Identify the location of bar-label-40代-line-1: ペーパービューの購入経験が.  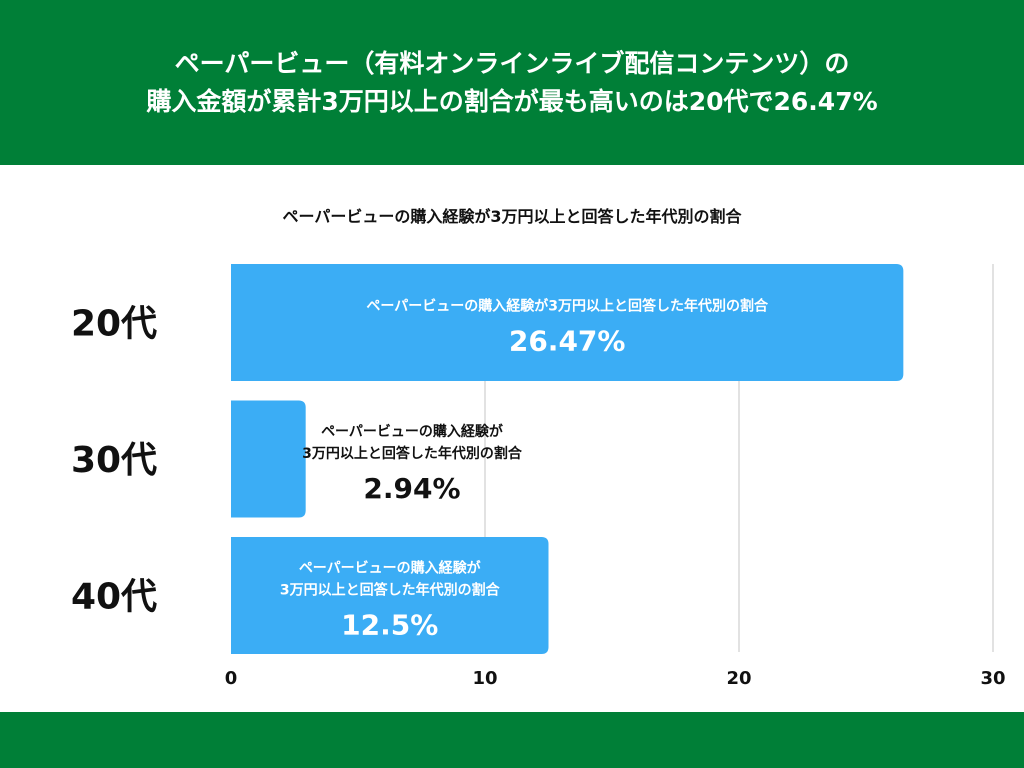
(390, 568).